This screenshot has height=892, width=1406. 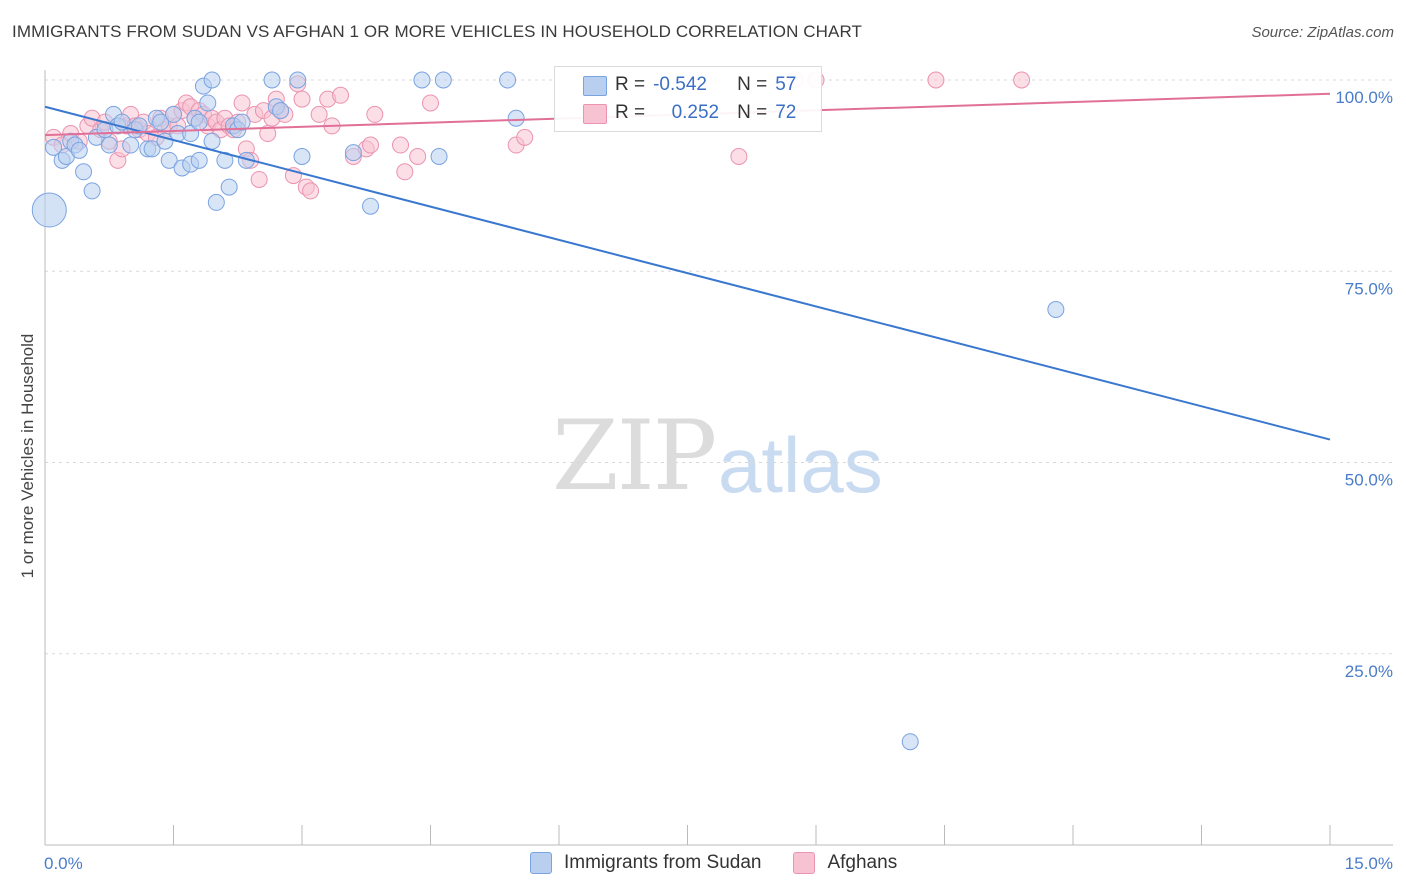 What do you see at coordinates (862, 862) in the screenshot?
I see `legend-label-afghan: Afghans` at bounding box center [862, 862].